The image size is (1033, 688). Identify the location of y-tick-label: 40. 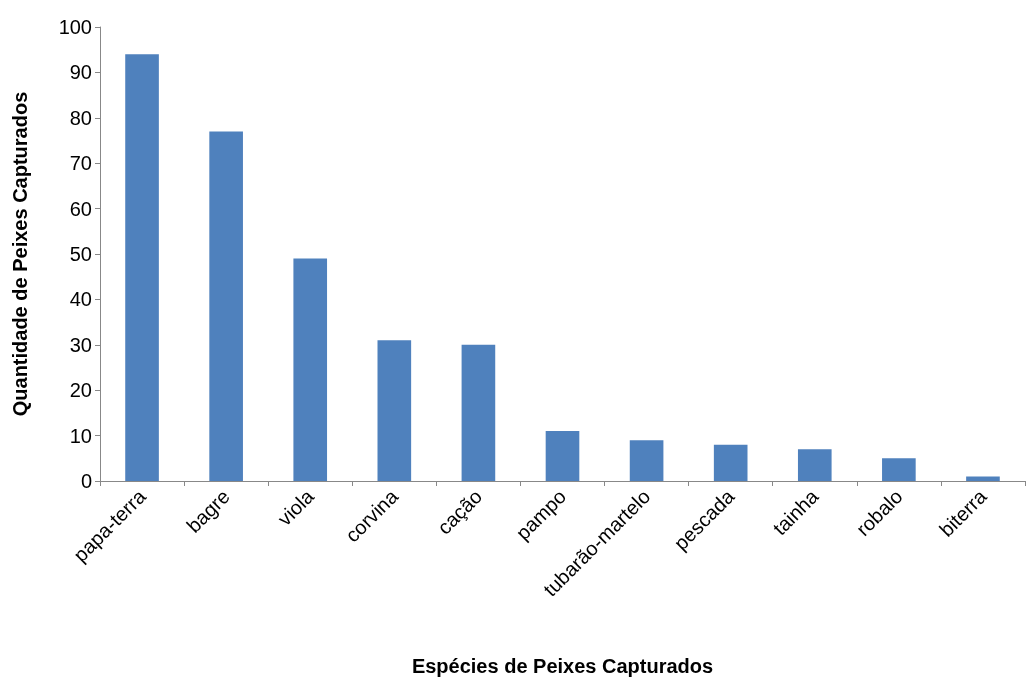
(80, 299).